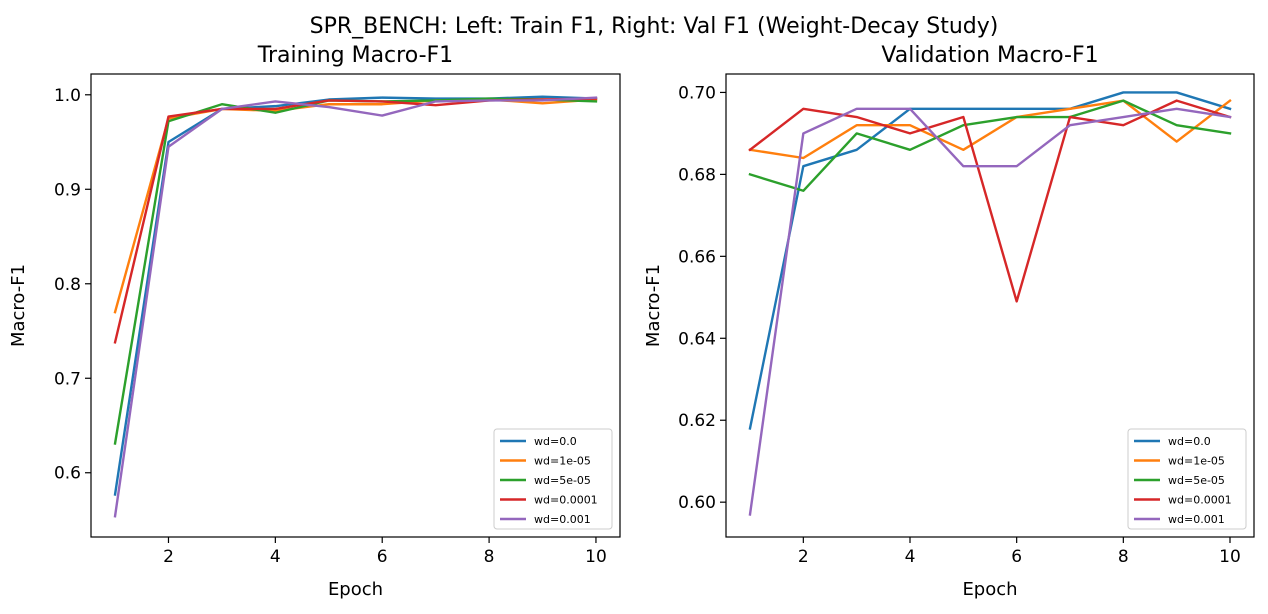  I want to click on chart-2-legend-label-wd-0-0: wd=0.0, so click(1189, 441).